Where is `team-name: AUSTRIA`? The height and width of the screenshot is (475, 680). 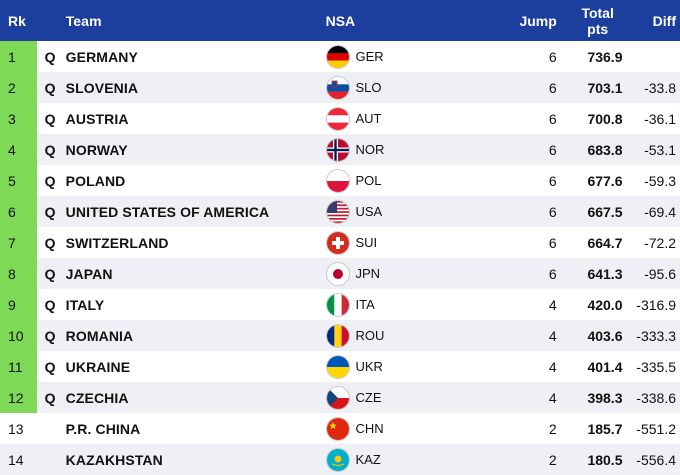 team-name: AUSTRIA is located at coordinates (97, 118).